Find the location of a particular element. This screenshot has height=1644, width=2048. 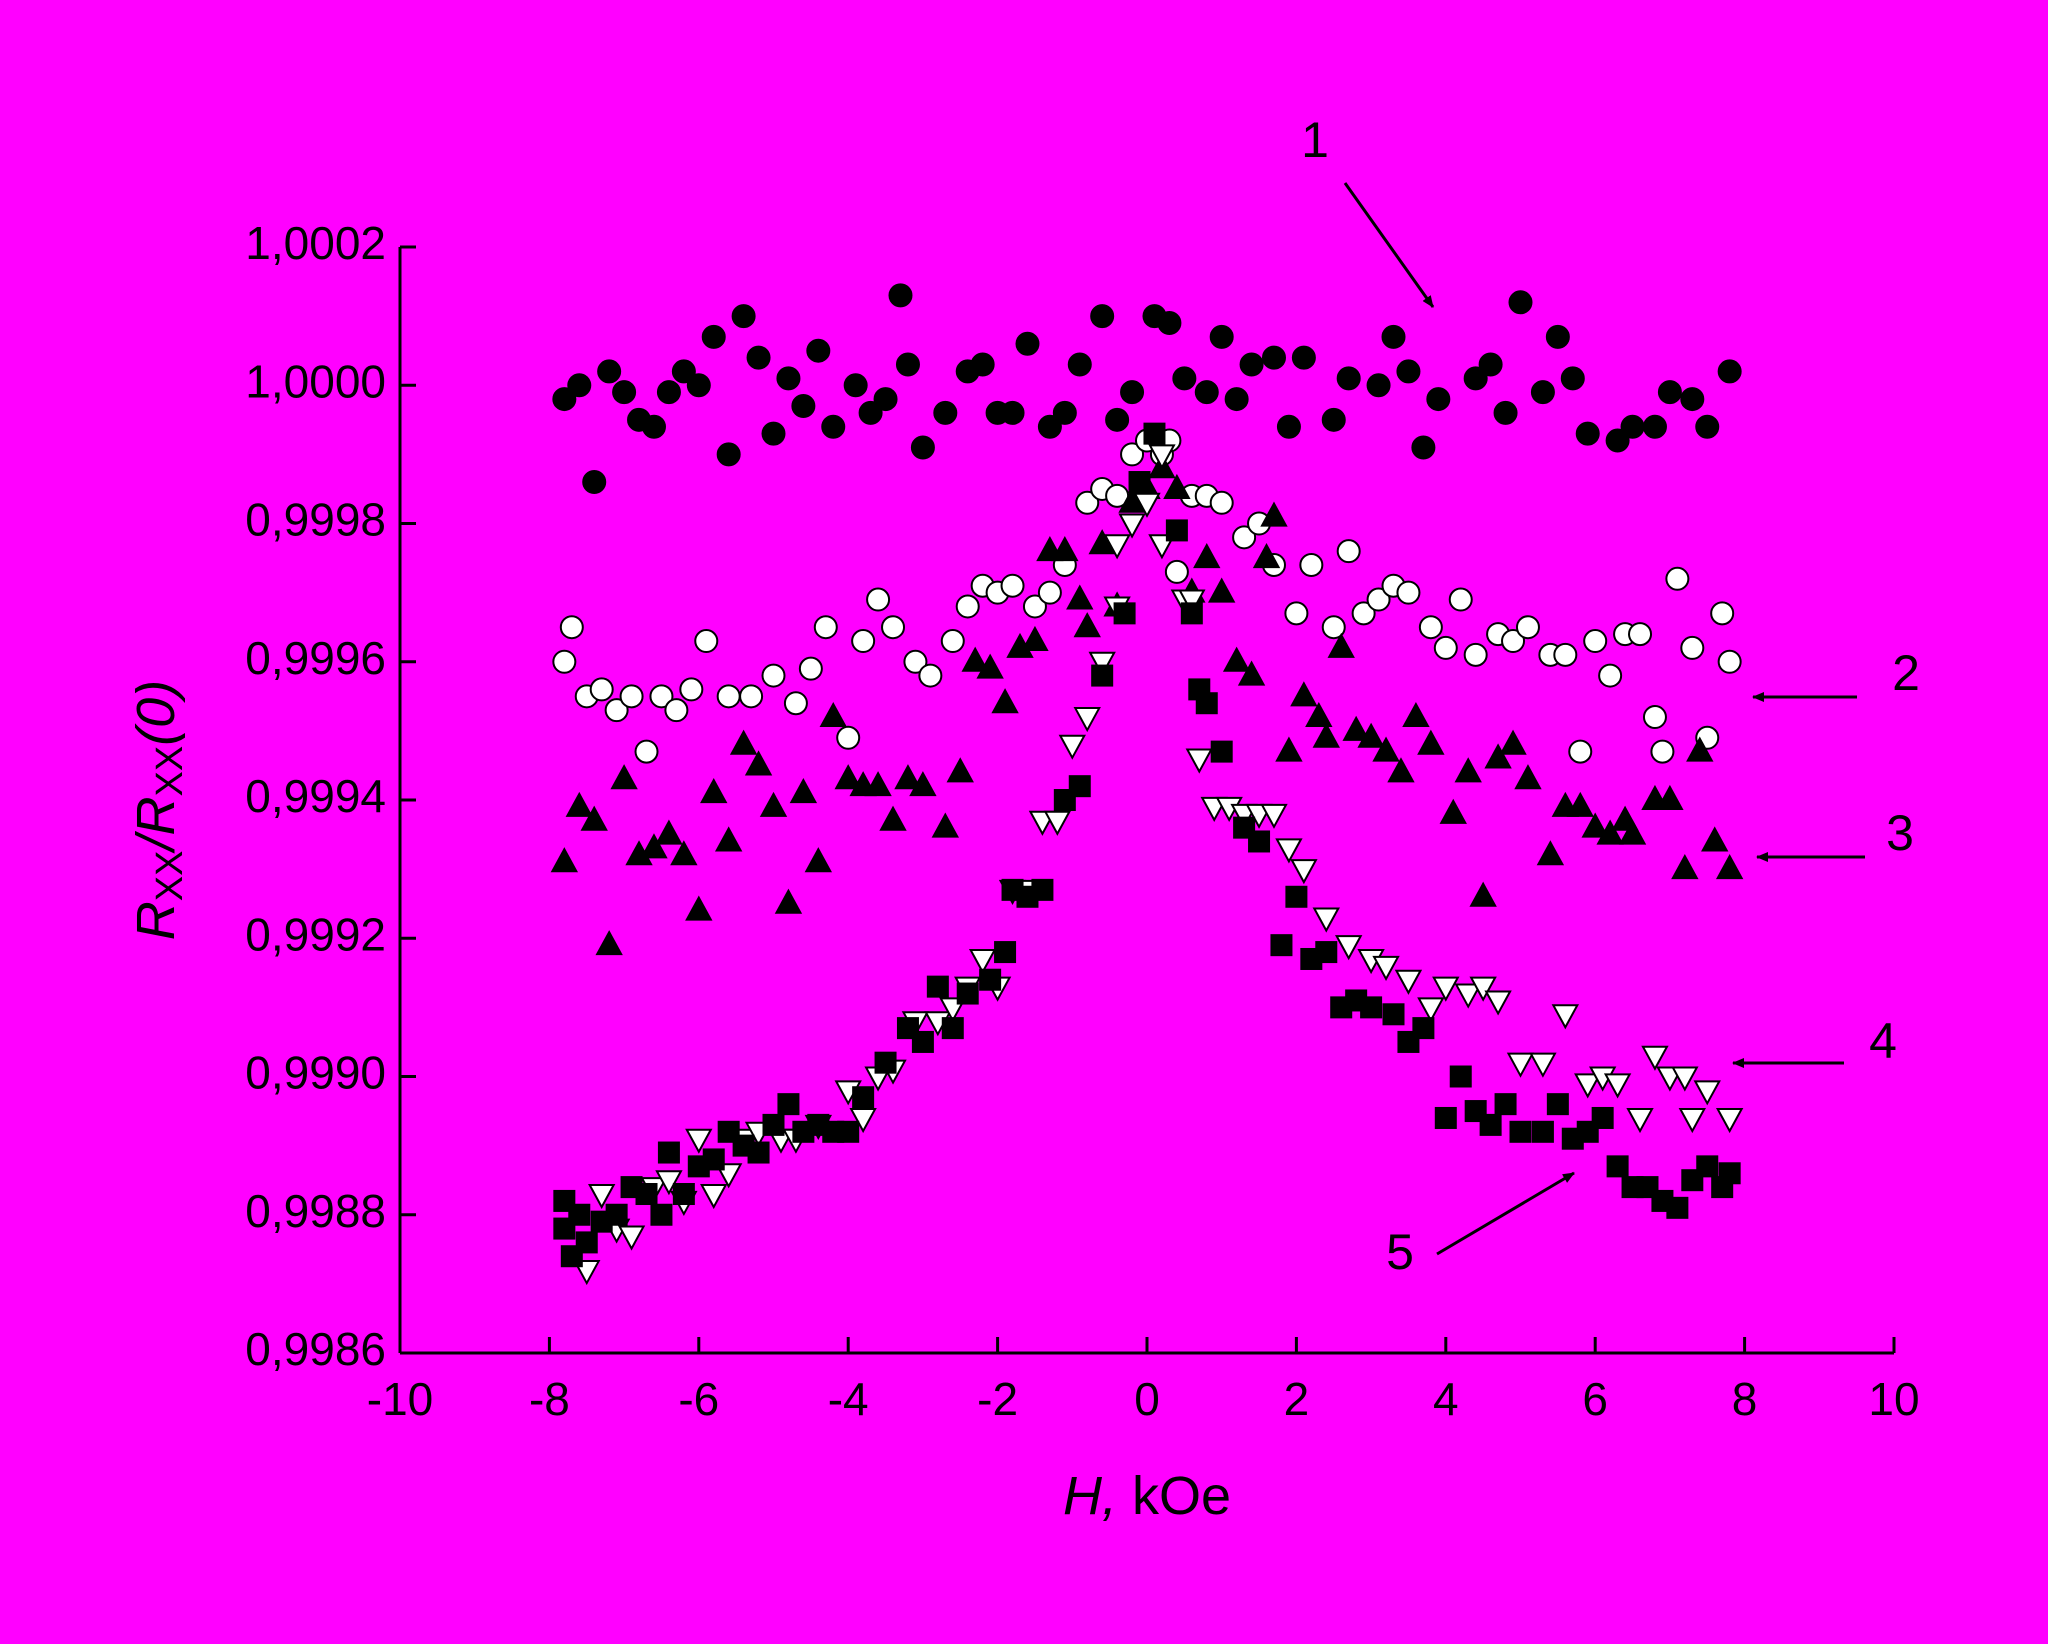

y-tick-label: 0,9990 is located at coordinates (315, 1073).